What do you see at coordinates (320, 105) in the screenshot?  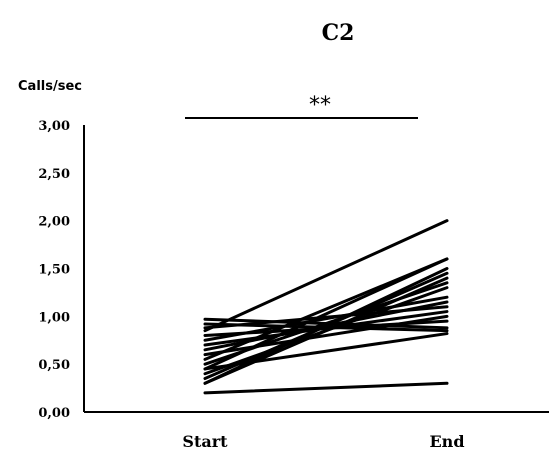 I see `significance-marker: **` at bounding box center [320, 105].